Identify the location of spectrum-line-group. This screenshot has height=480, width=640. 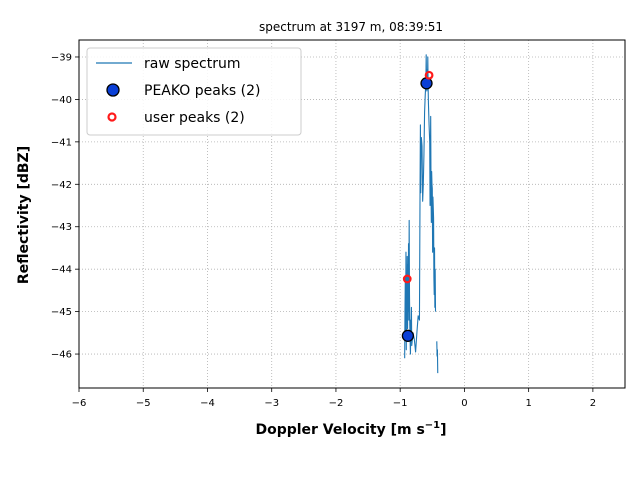
(421, 214).